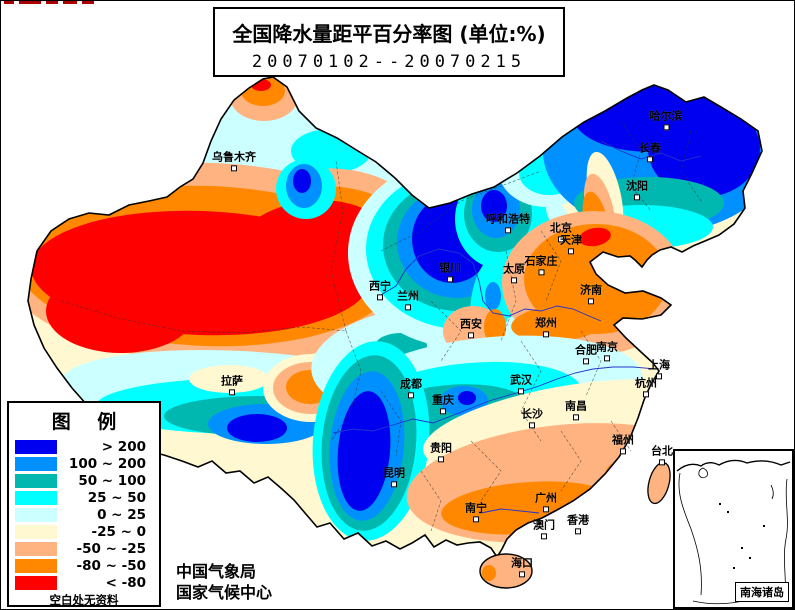 The width and height of the screenshot is (795, 610). I want to click on taiwan-island, so click(659, 483).